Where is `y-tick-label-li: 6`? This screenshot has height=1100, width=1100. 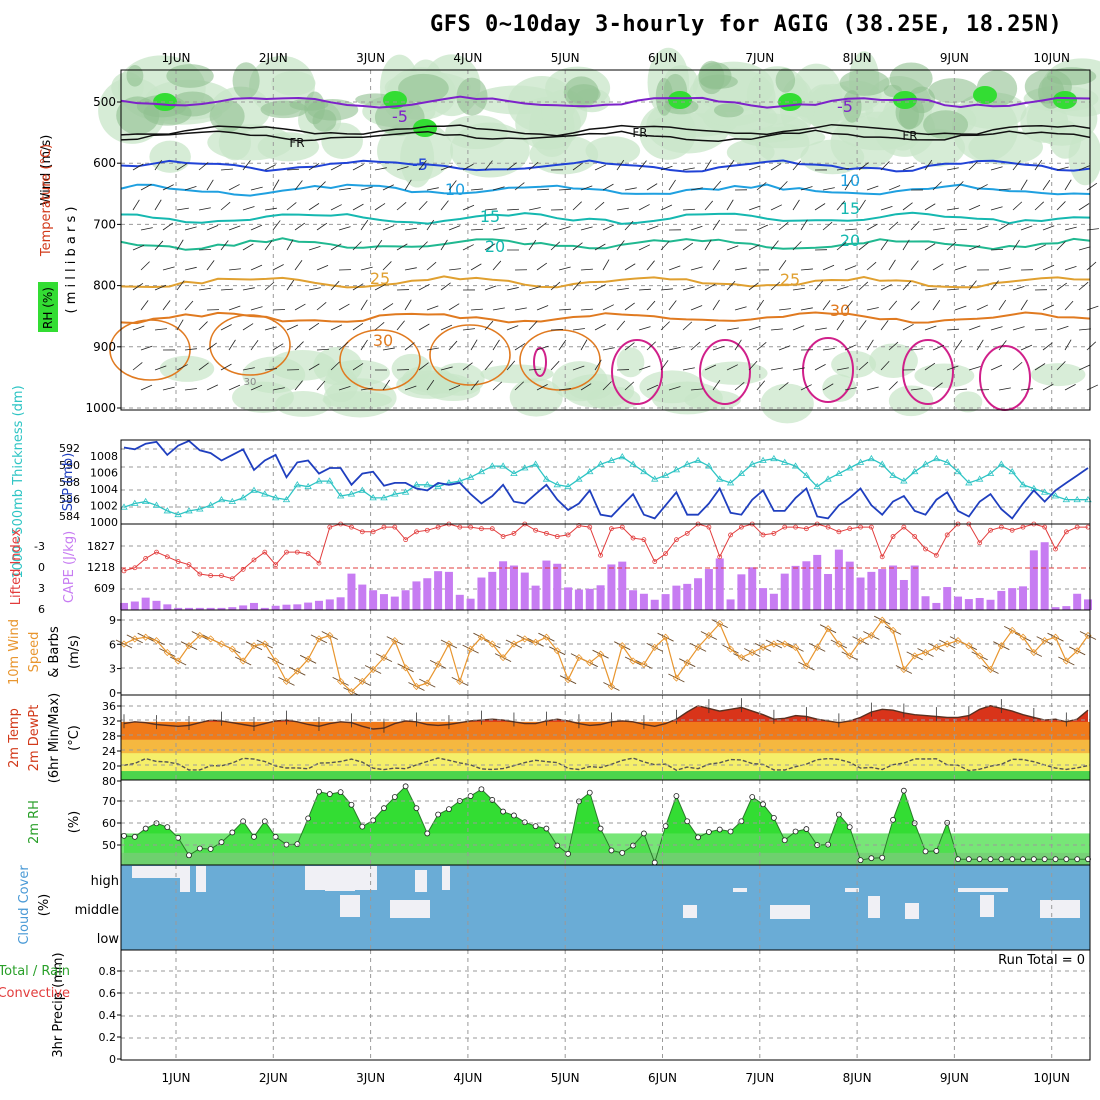 y-tick-label-li: 6 is located at coordinates (41, 609).